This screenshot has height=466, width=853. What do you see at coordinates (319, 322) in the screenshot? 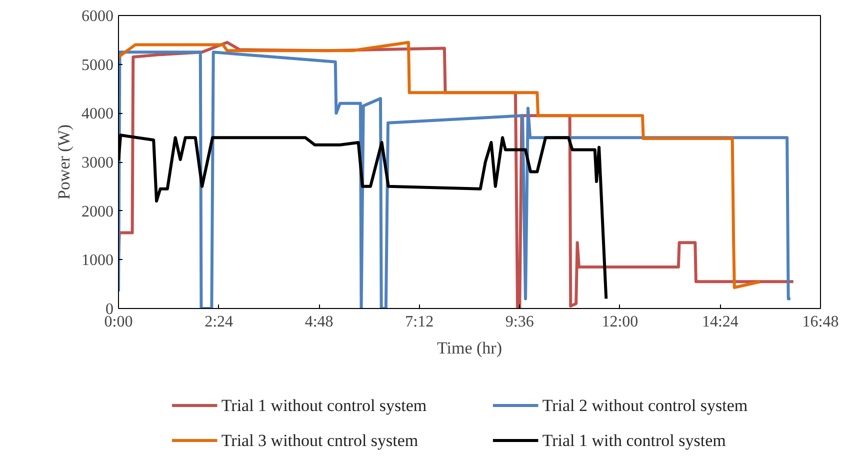
I see `x-tick-label: 4:48` at bounding box center [319, 322].